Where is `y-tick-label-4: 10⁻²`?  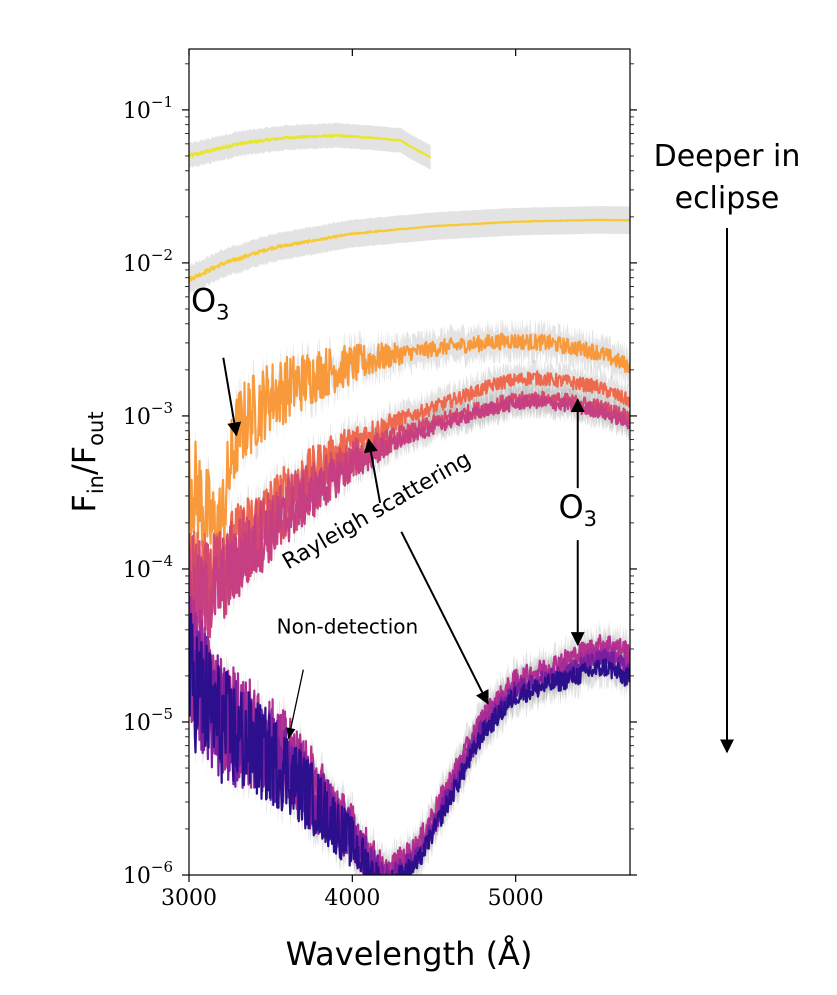 y-tick-label-4: 10⁻² is located at coordinates (148, 261).